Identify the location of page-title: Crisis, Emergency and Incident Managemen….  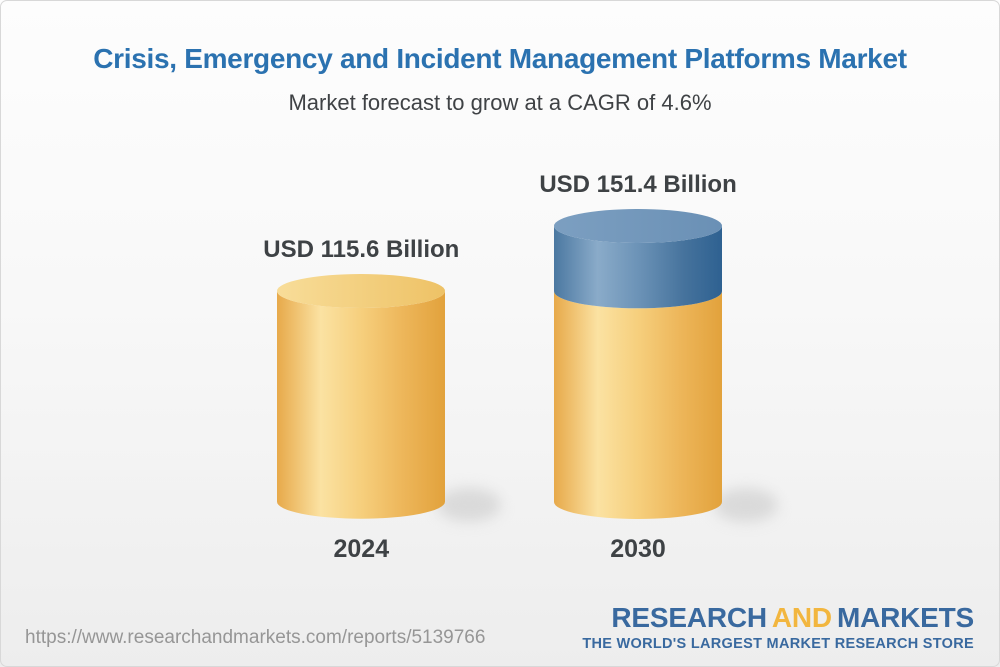
(500, 58).